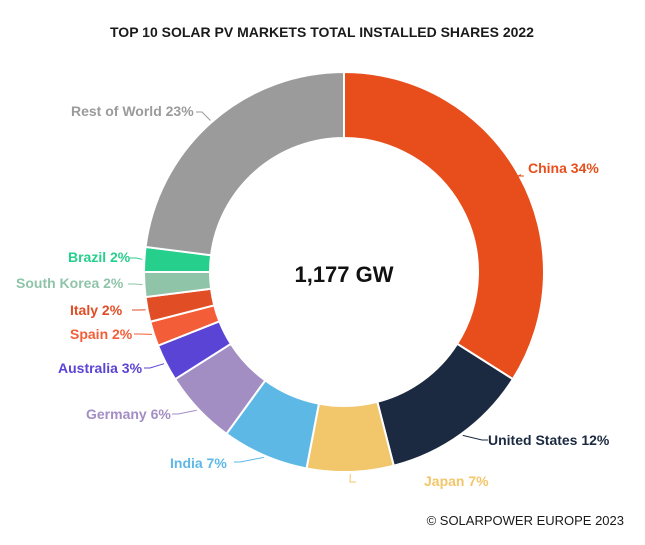  What do you see at coordinates (184, 412) in the screenshot?
I see `leader-germany` at bounding box center [184, 412].